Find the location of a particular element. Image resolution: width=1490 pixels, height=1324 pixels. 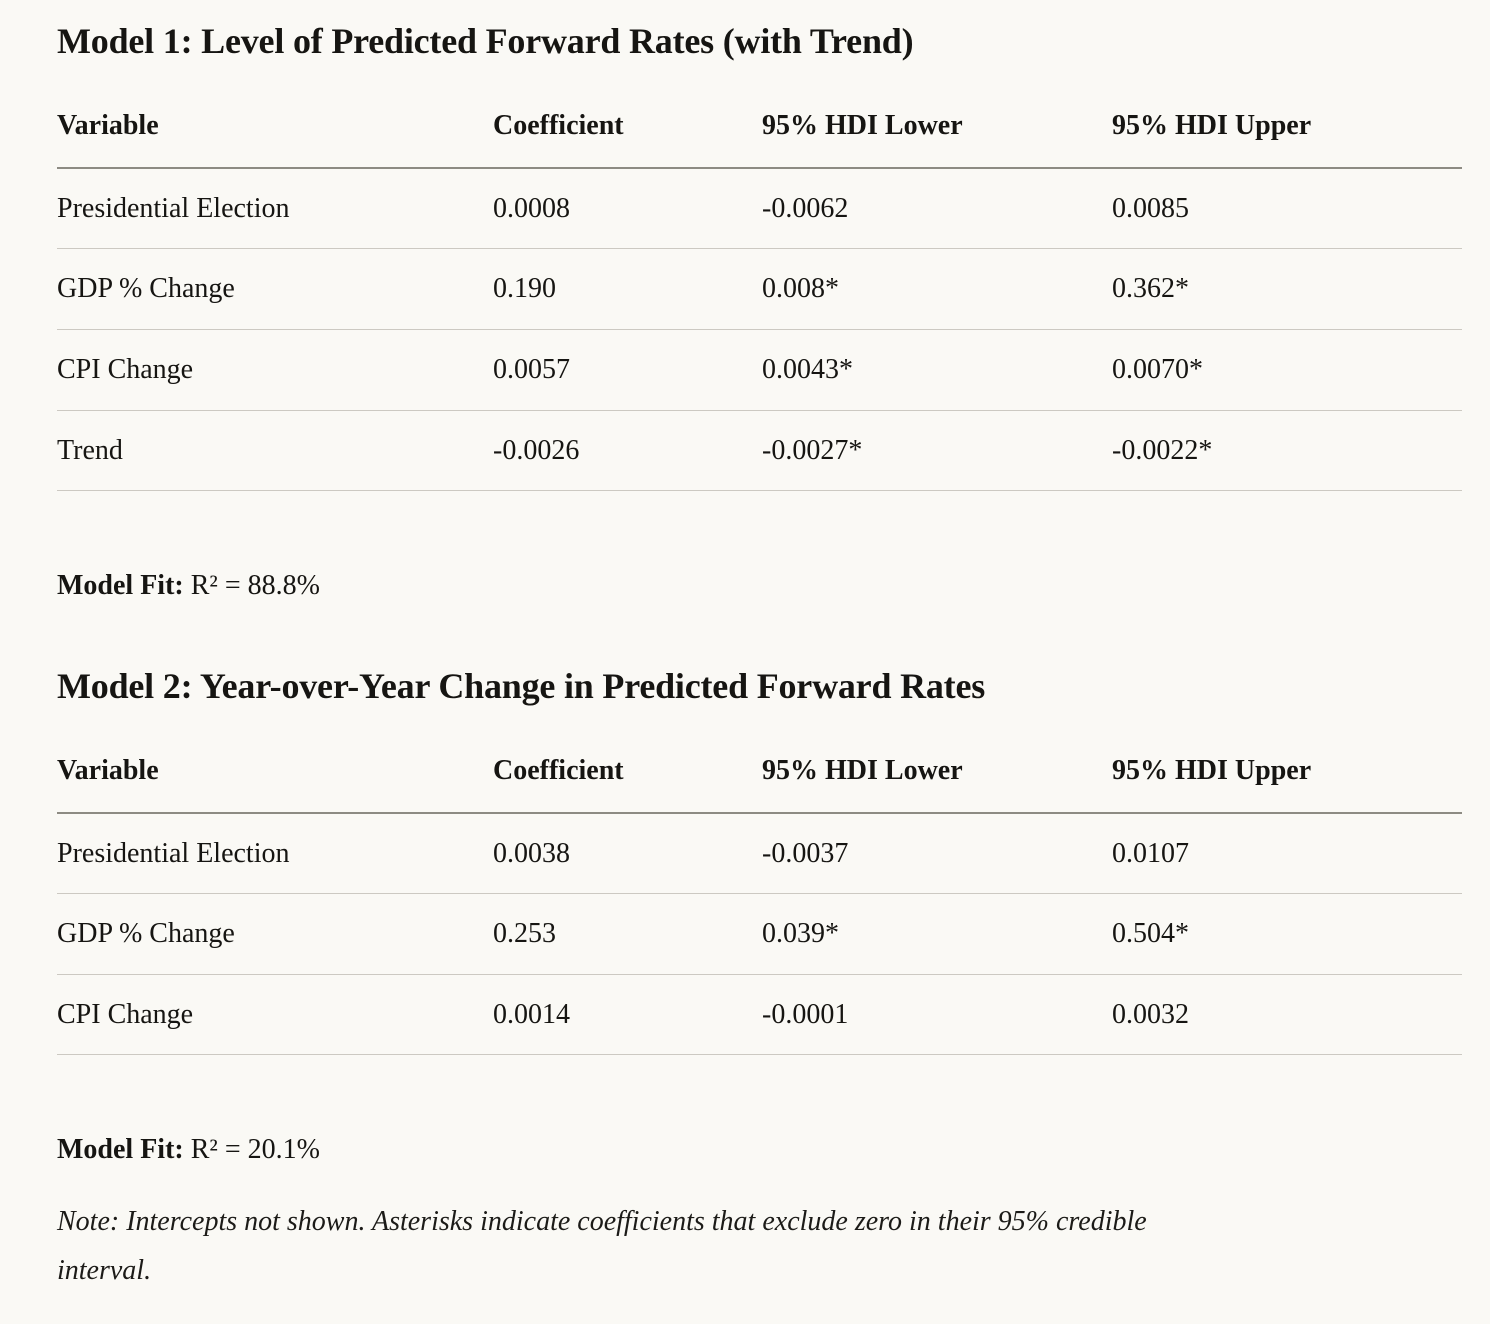

table-row: CPI Change 0.0057 0.0043* 0.0070* is located at coordinates (759, 370).